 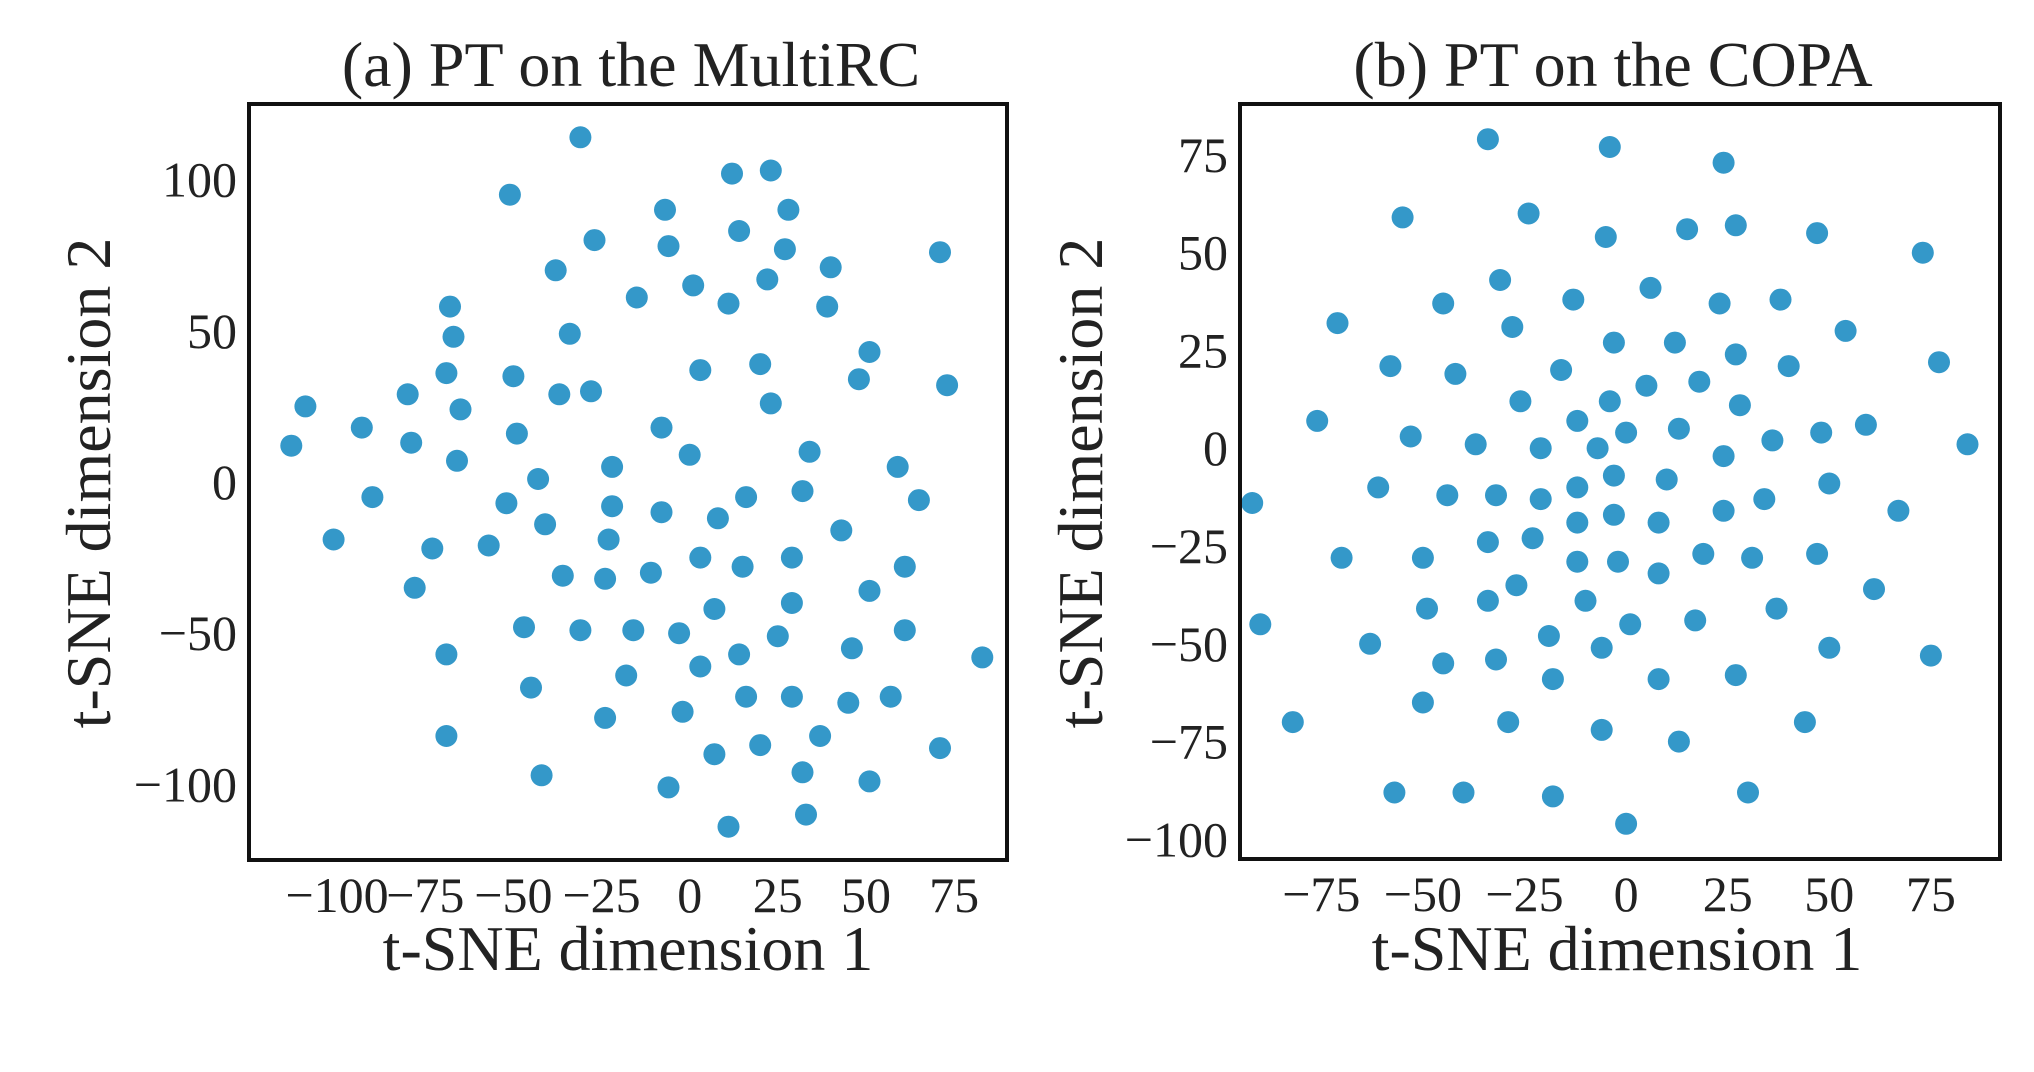 What do you see at coordinates (778, 895) in the screenshot?
I see `x-tick-label: 25` at bounding box center [778, 895].